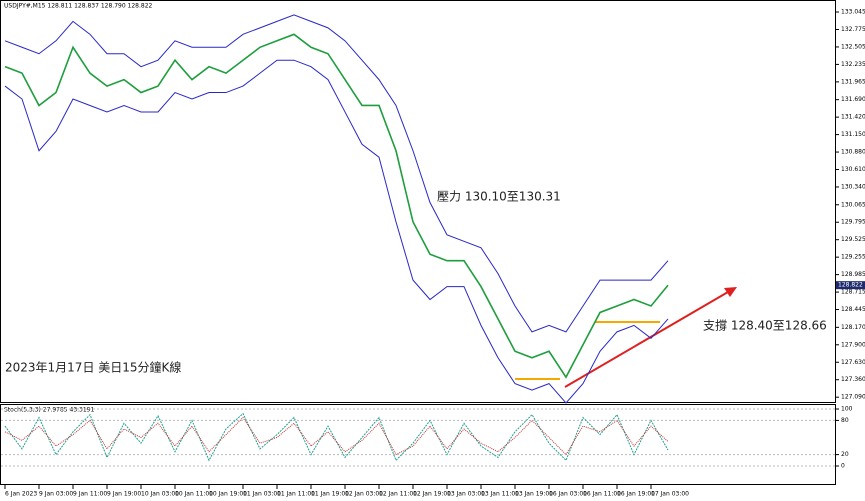 This screenshot has width=865, height=501. What do you see at coordinates (853, 257) in the screenshot?
I see `y-tick-label: 129.255` at bounding box center [853, 257].